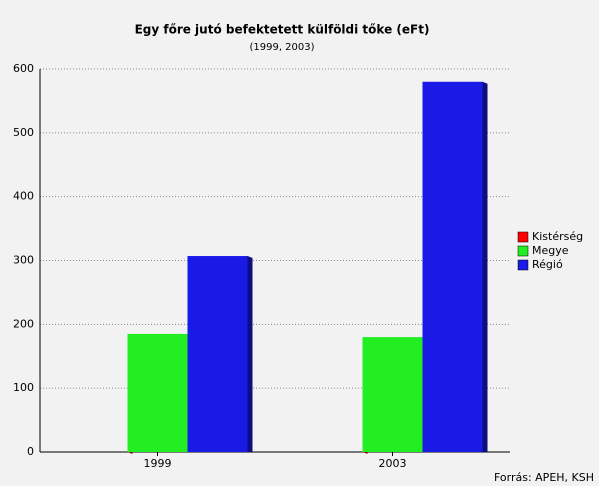 This screenshot has height=486, width=599. Describe the element at coordinates (23, 68) in the screenshot. I see `y-tick-label: 600` at that location.